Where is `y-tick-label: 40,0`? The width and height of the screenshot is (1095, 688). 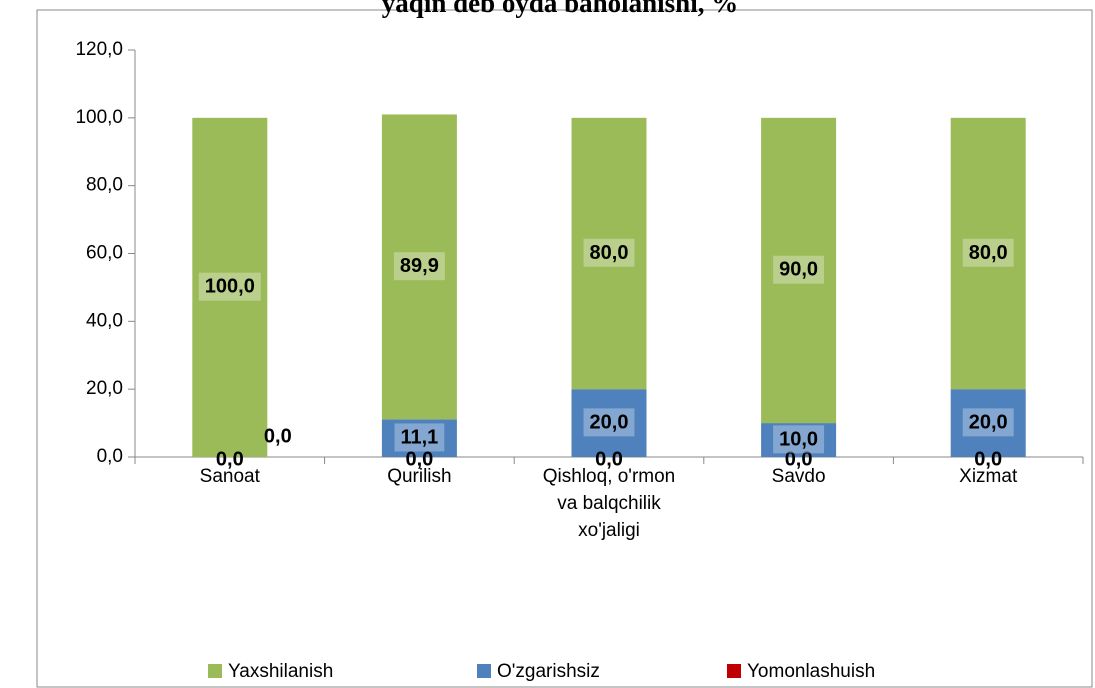 y-tick-label: 40,0 is located at coordinates (104, 320).